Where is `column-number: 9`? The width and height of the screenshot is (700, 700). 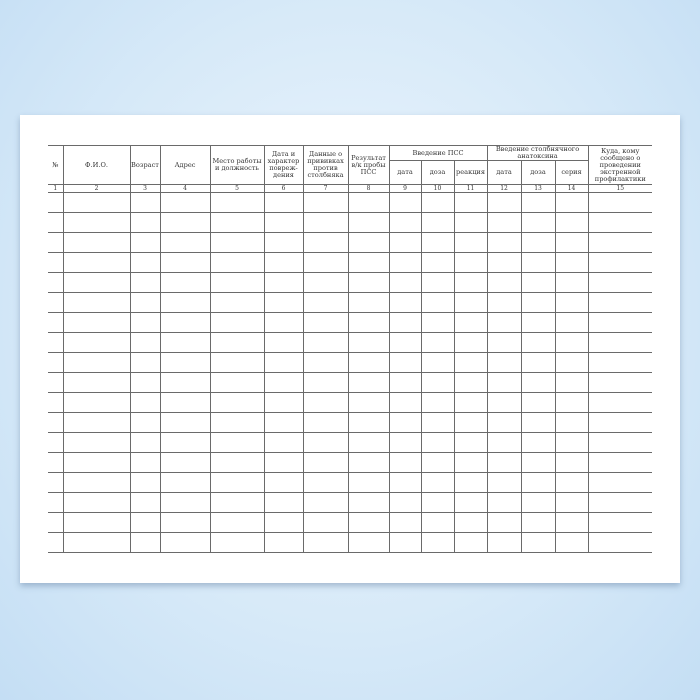
column-number: 9 is located at coordinates (405, 188).